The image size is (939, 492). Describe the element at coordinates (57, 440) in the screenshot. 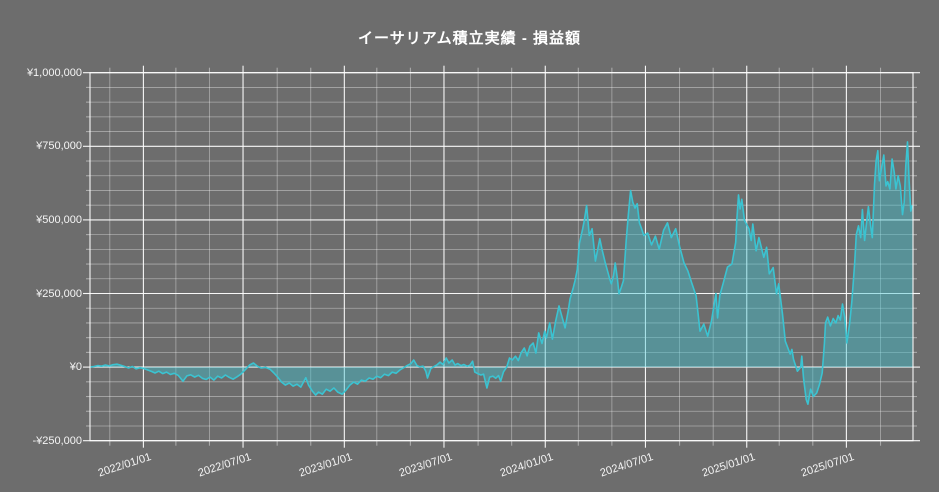

I see `y-tick-label: -¥250,000` at that location.